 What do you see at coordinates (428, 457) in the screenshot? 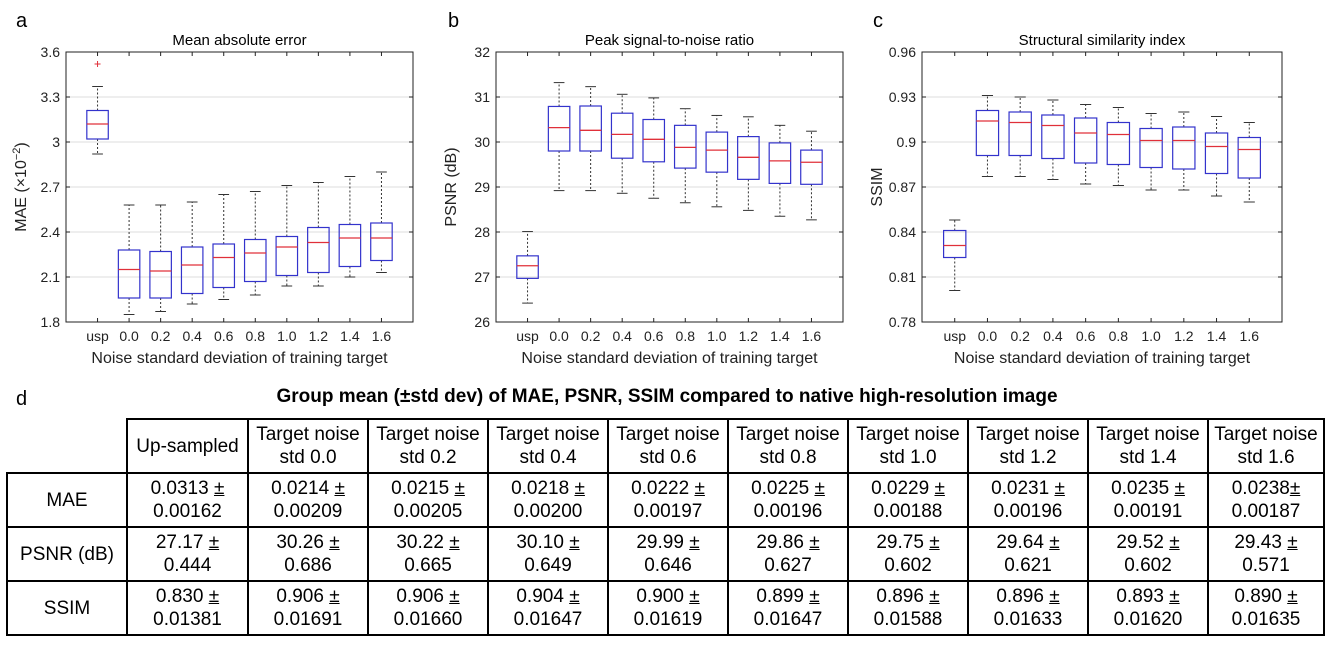
I see `column-header-text: std 0.2` at bounding box center [428, 457].